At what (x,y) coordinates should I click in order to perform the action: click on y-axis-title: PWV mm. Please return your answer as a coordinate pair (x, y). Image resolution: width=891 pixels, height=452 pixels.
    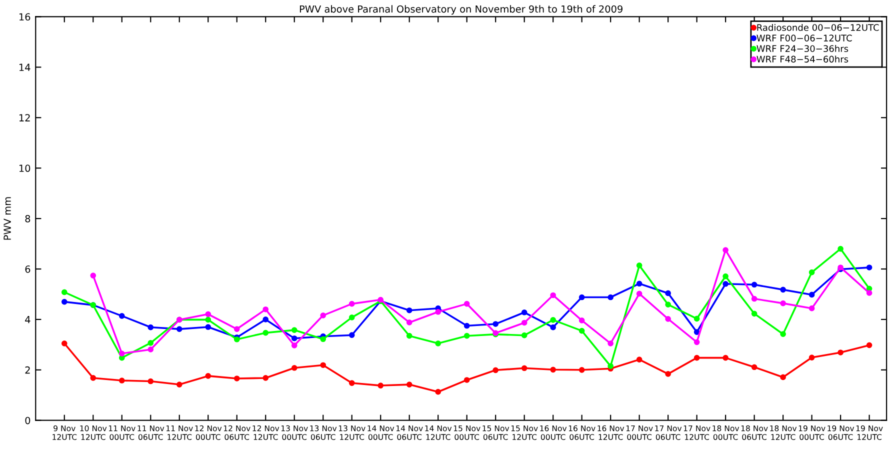
    Looking at the image, I should click on (7, 218).